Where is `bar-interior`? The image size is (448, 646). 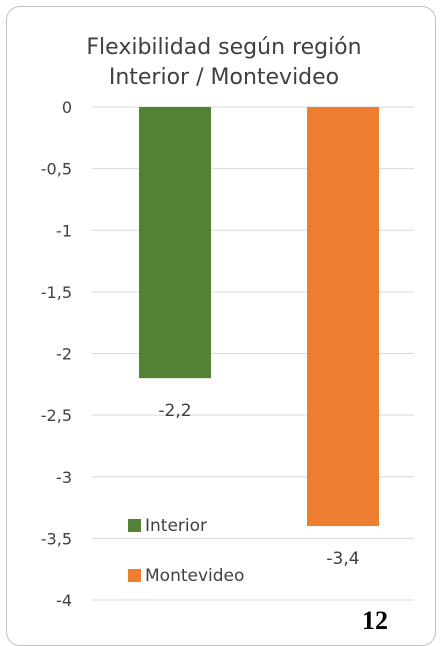
bar-interior is located at coordinates (175, 243).